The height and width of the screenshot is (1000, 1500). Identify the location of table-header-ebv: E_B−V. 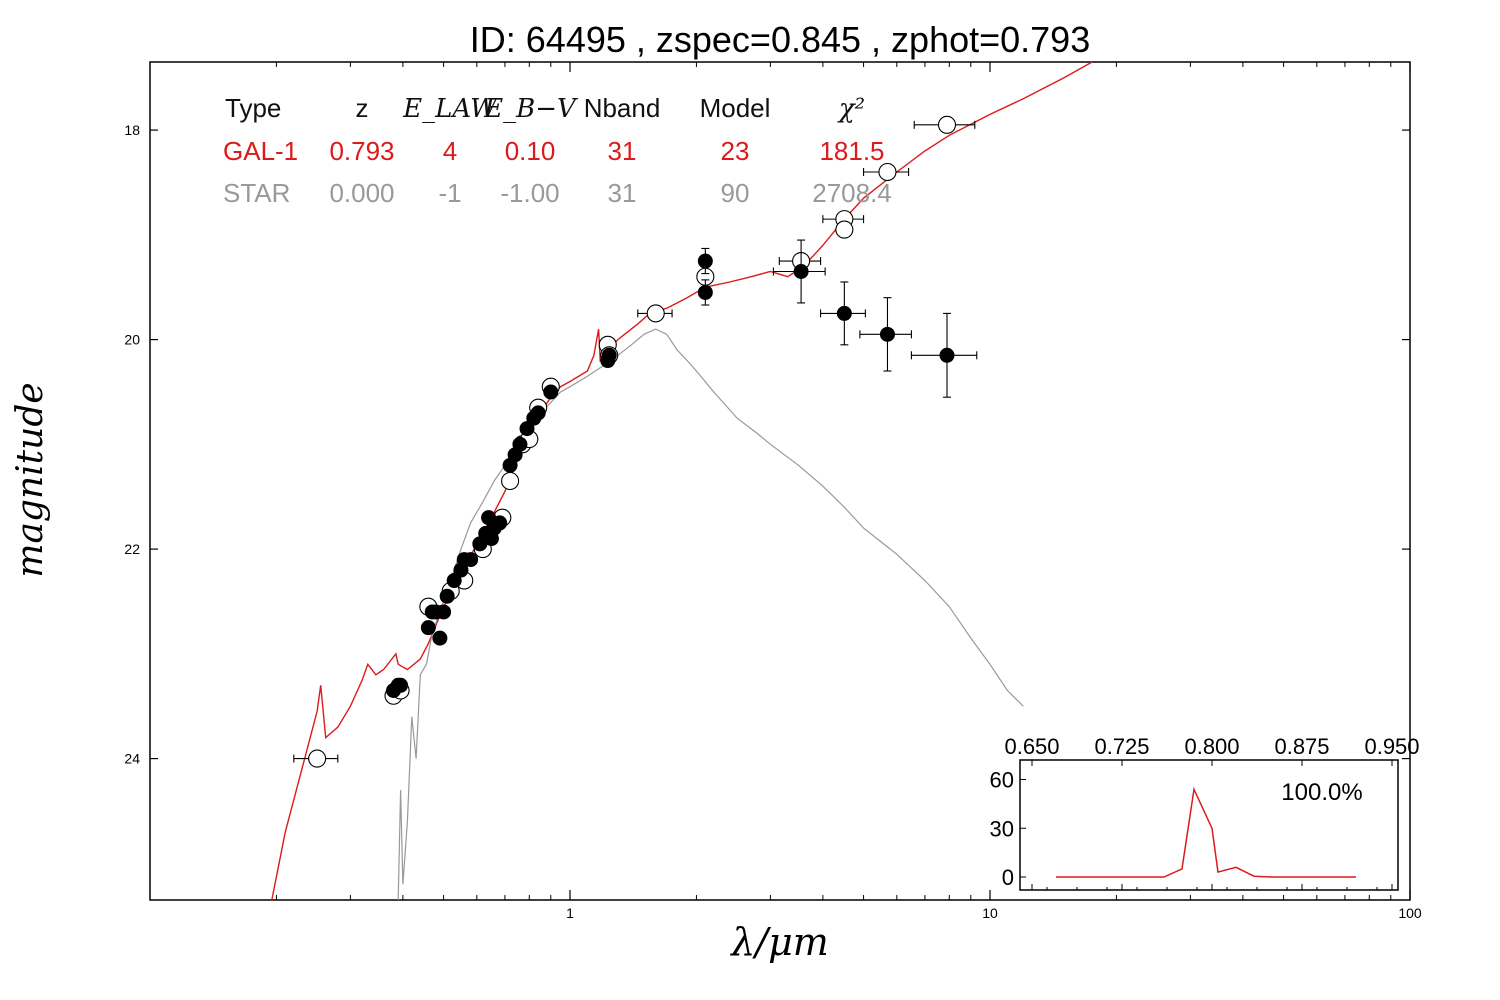
(530, 109).